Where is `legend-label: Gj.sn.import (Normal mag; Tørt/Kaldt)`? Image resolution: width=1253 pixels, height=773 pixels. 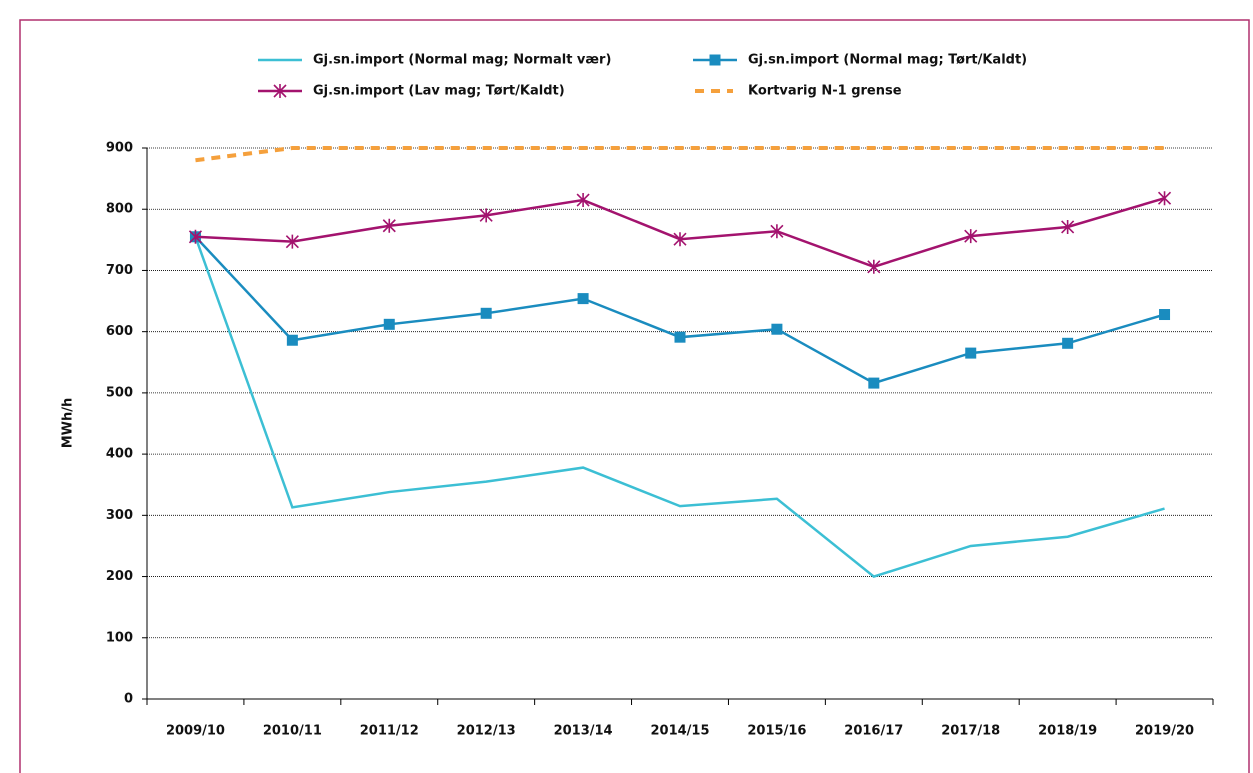 legend-label: Gj.sn.import (Normal mag; Tørt/Kaldt) is located at coordinates (887, 60).